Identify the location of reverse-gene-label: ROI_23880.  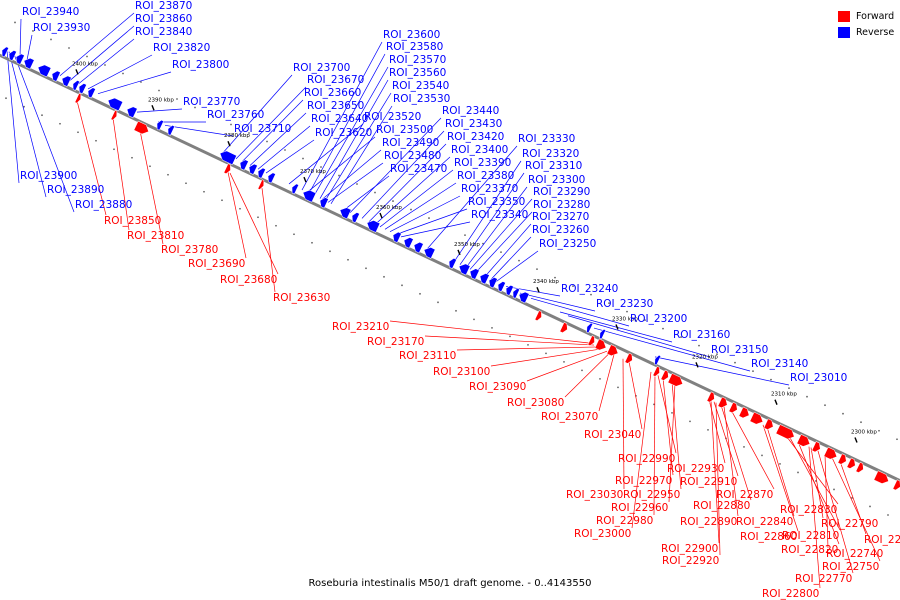
(103, 205).